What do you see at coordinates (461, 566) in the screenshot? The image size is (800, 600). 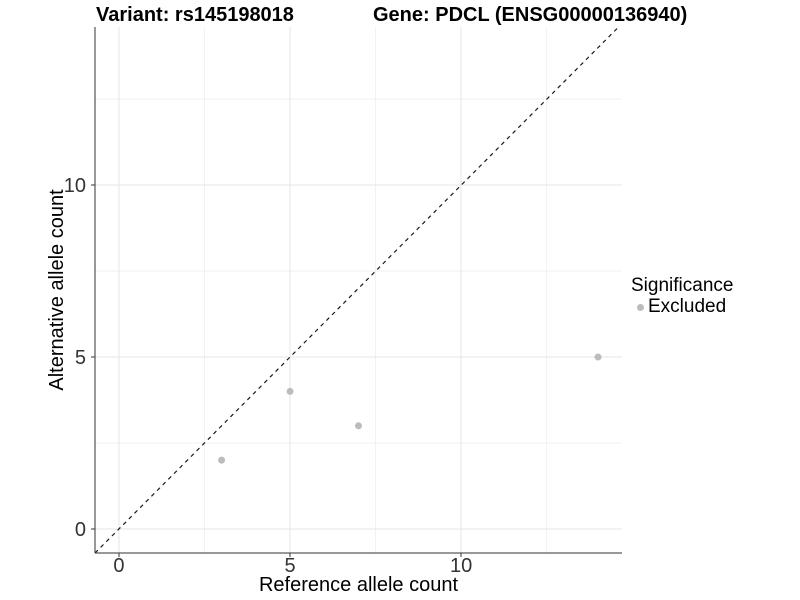 I see `x-tick-label: 10` at bounding box center [461, 566].